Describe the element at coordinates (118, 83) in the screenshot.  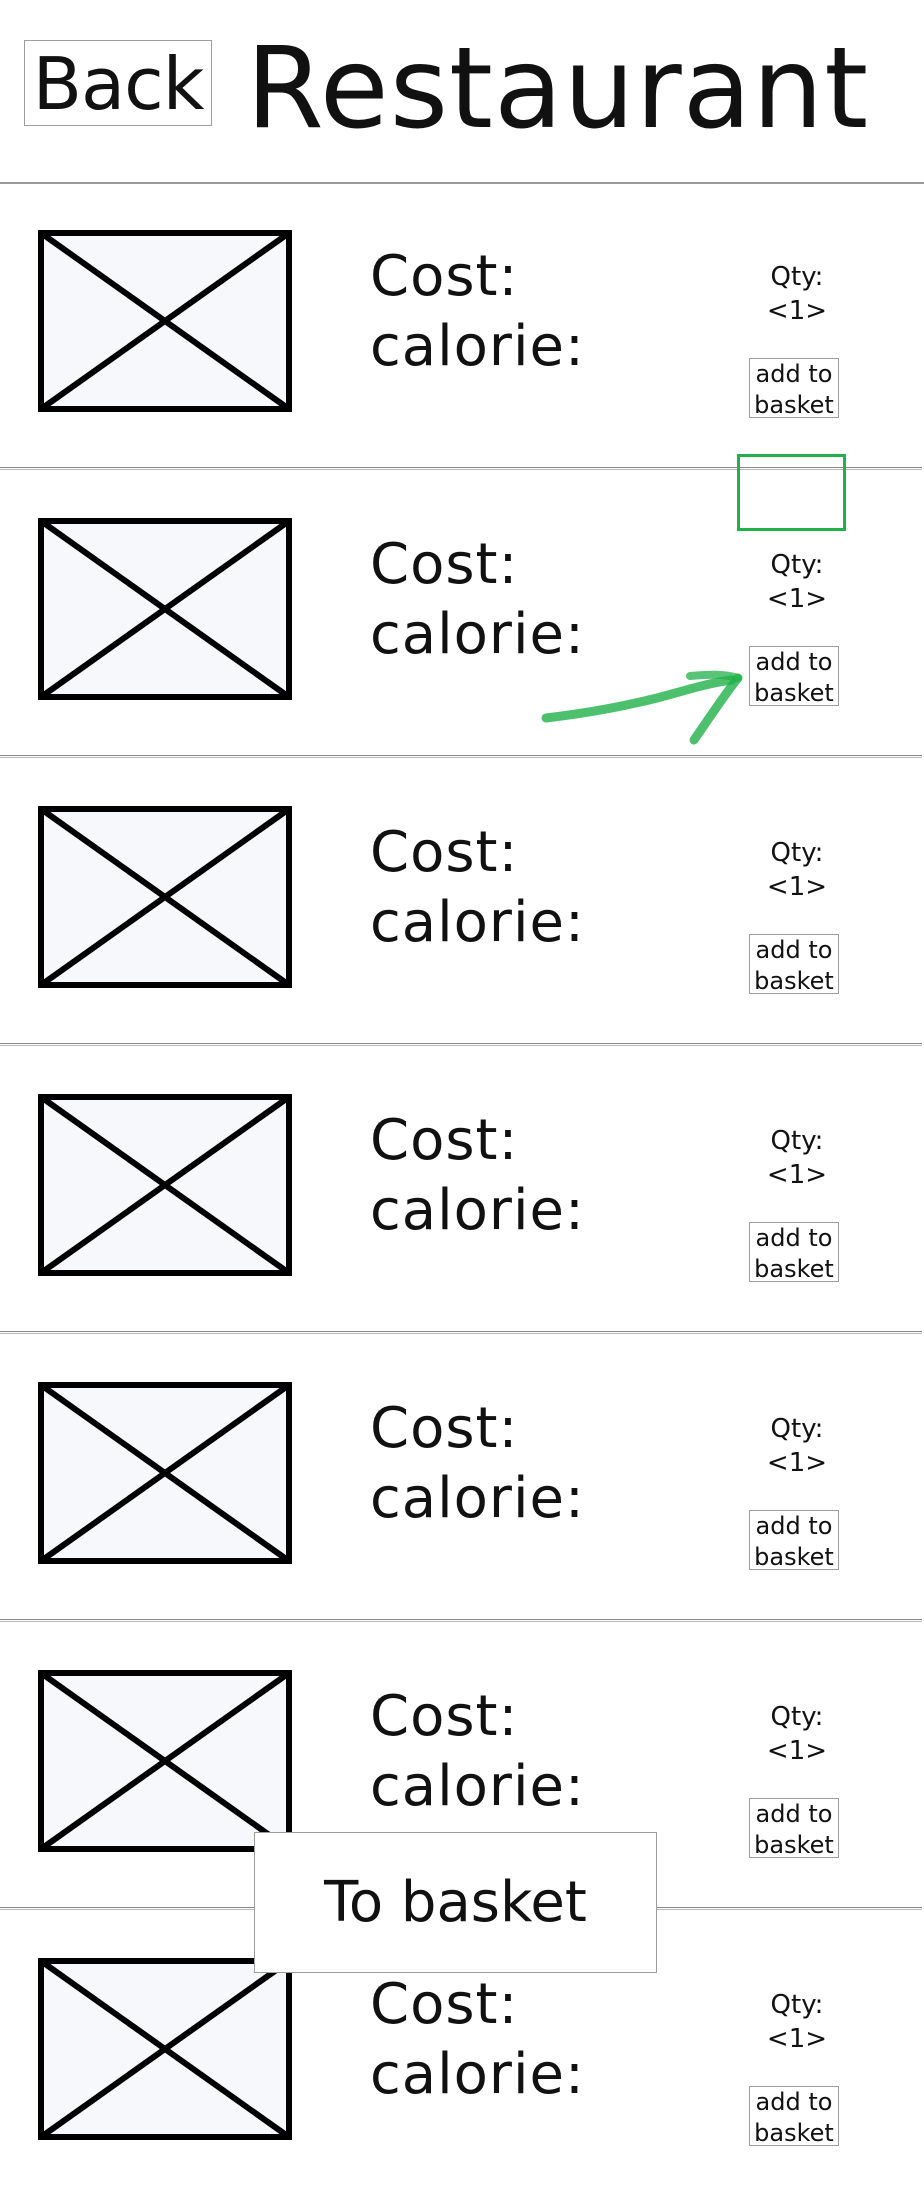
I see `back-button: Back` at that location.